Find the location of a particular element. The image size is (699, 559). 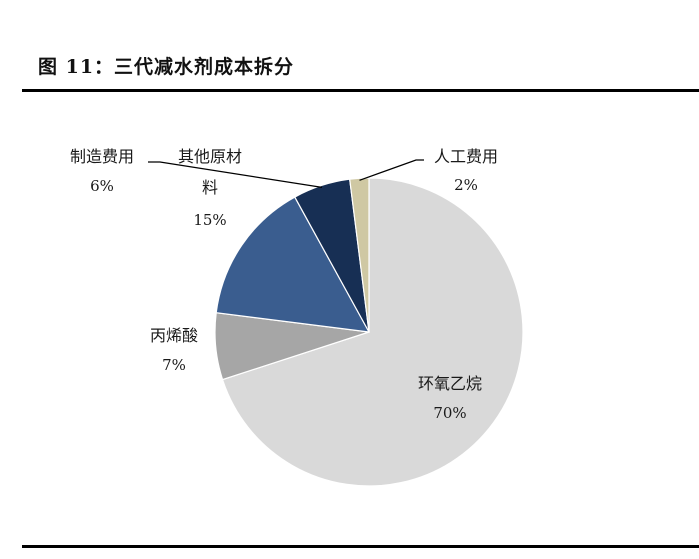

leader-lines is located at coordinates (286, 174).